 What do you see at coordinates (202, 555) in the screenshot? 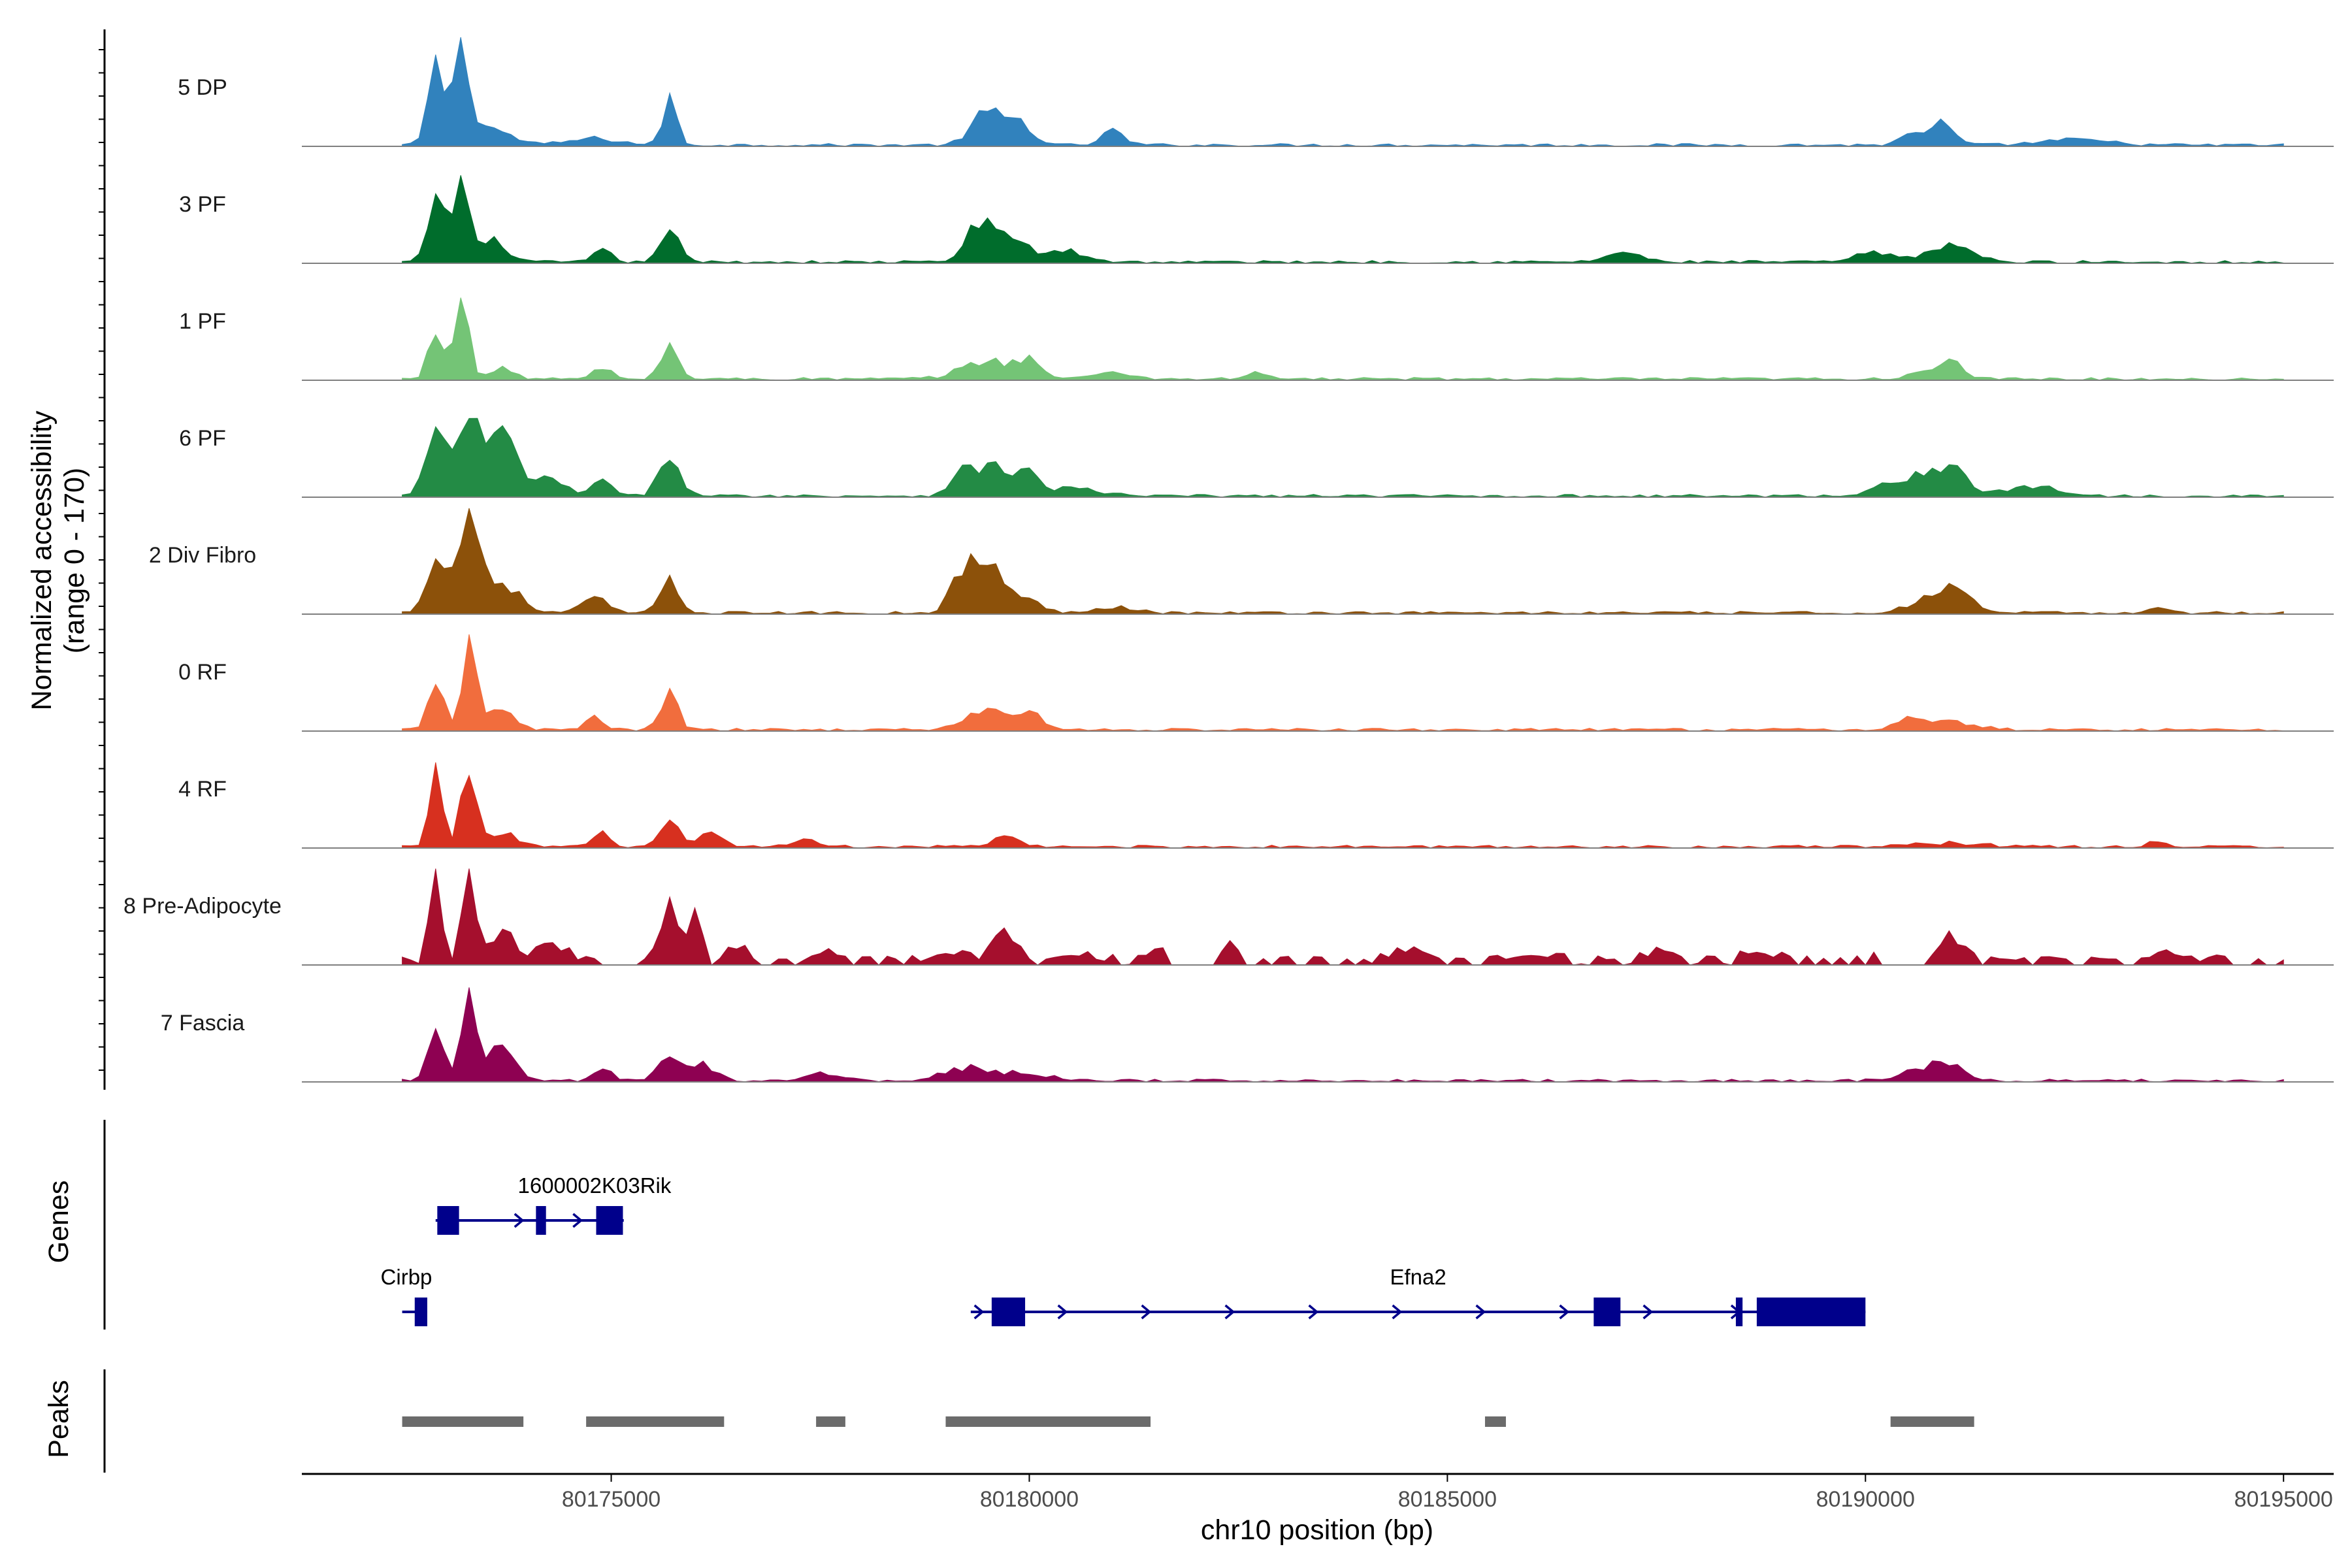
I see `track-label: 2 Div Fibro` at bounding box center [202, 555].